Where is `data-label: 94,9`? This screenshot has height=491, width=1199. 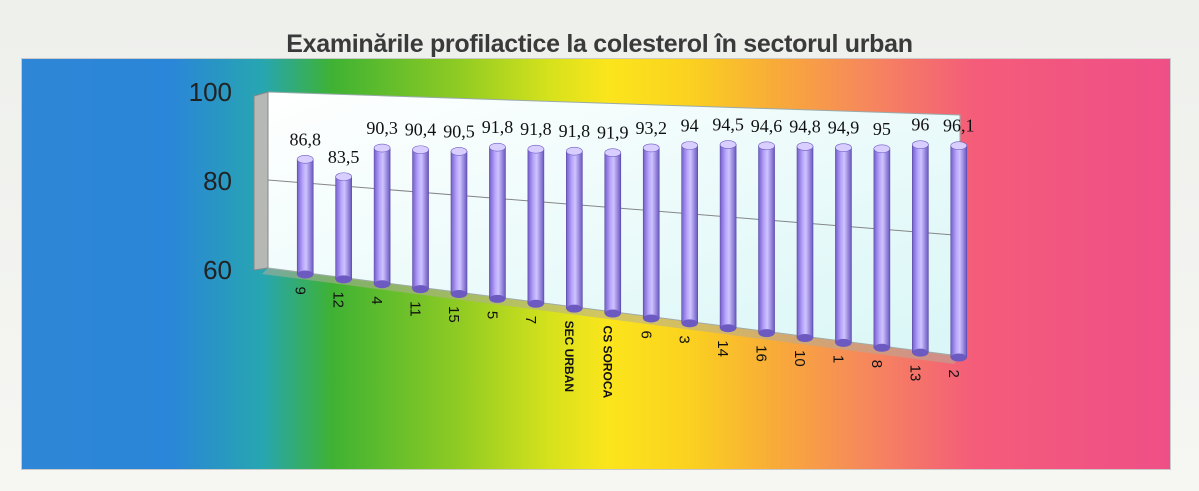 data-label: 94,9 is located at coordinates (844, 128).